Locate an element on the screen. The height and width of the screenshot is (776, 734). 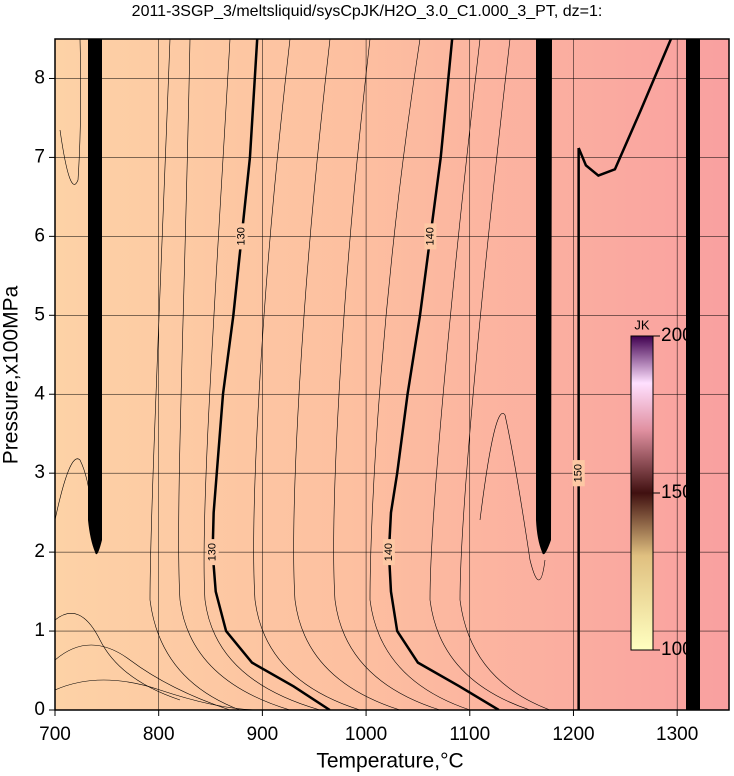
y-tick-label: 2 is located at coordinates (39, 551).